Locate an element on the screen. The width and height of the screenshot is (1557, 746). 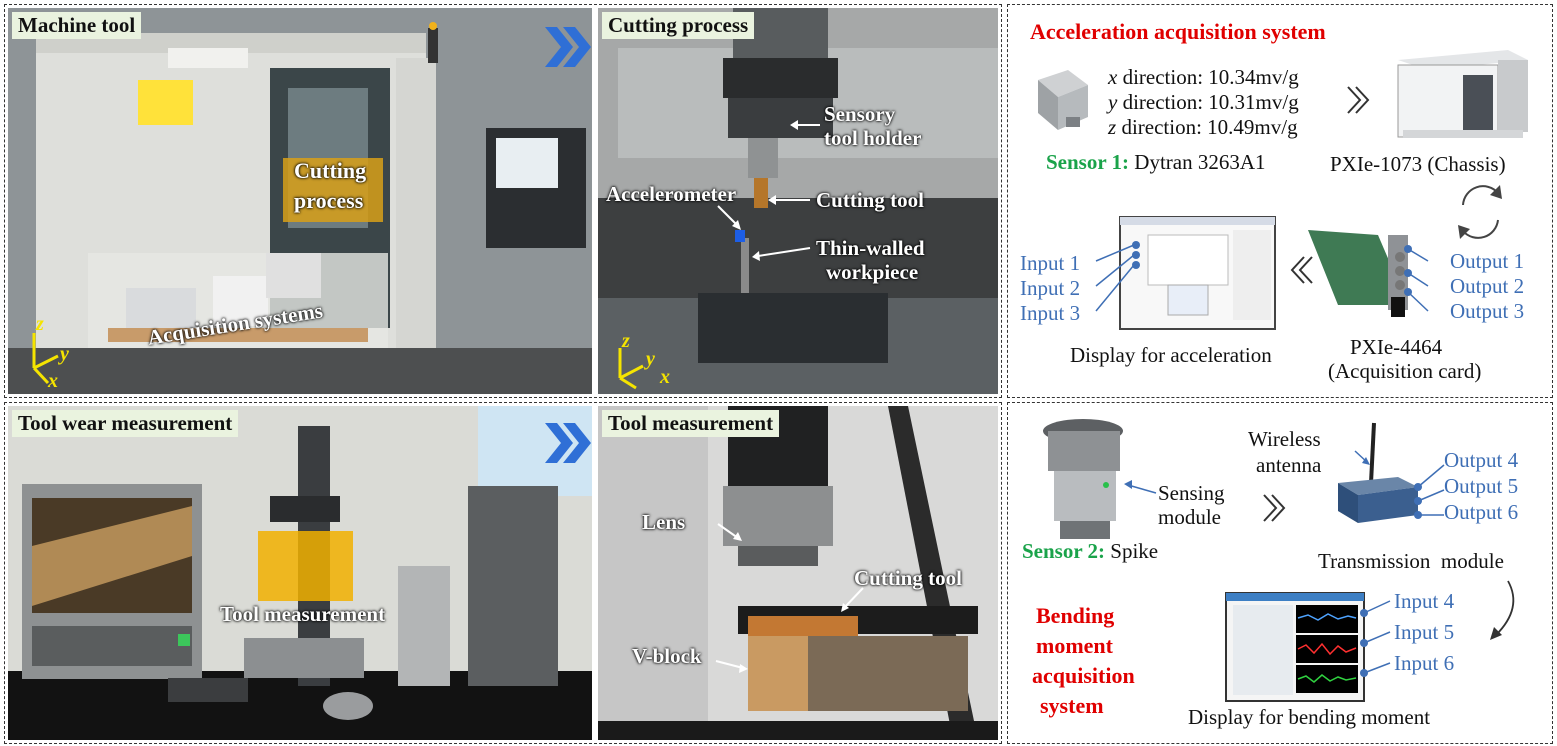
acceleration-display-caption: Display for acceleration is located at coordinates (1171, 355).